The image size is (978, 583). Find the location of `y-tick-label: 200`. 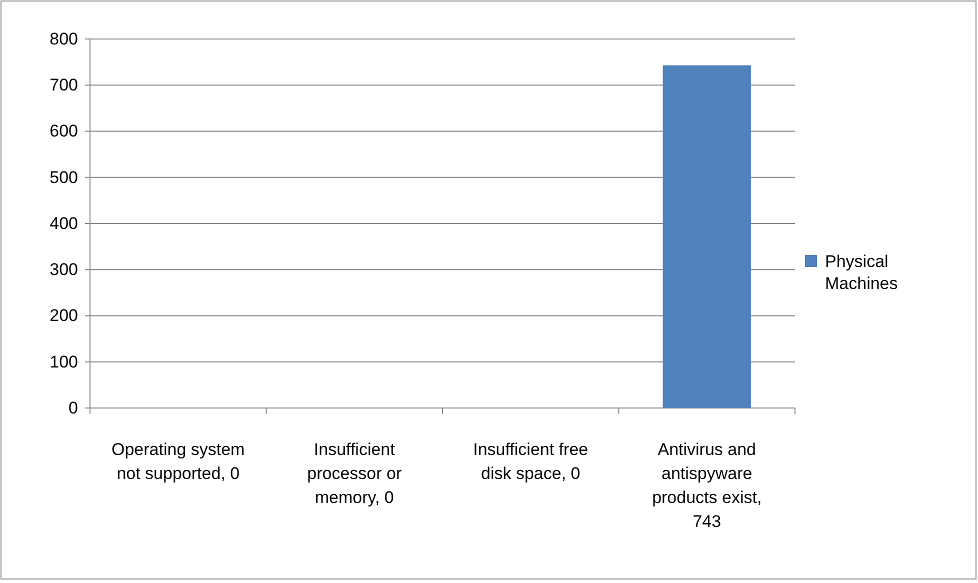

y-tick-label: 200 is located at coordinates (64, 316).